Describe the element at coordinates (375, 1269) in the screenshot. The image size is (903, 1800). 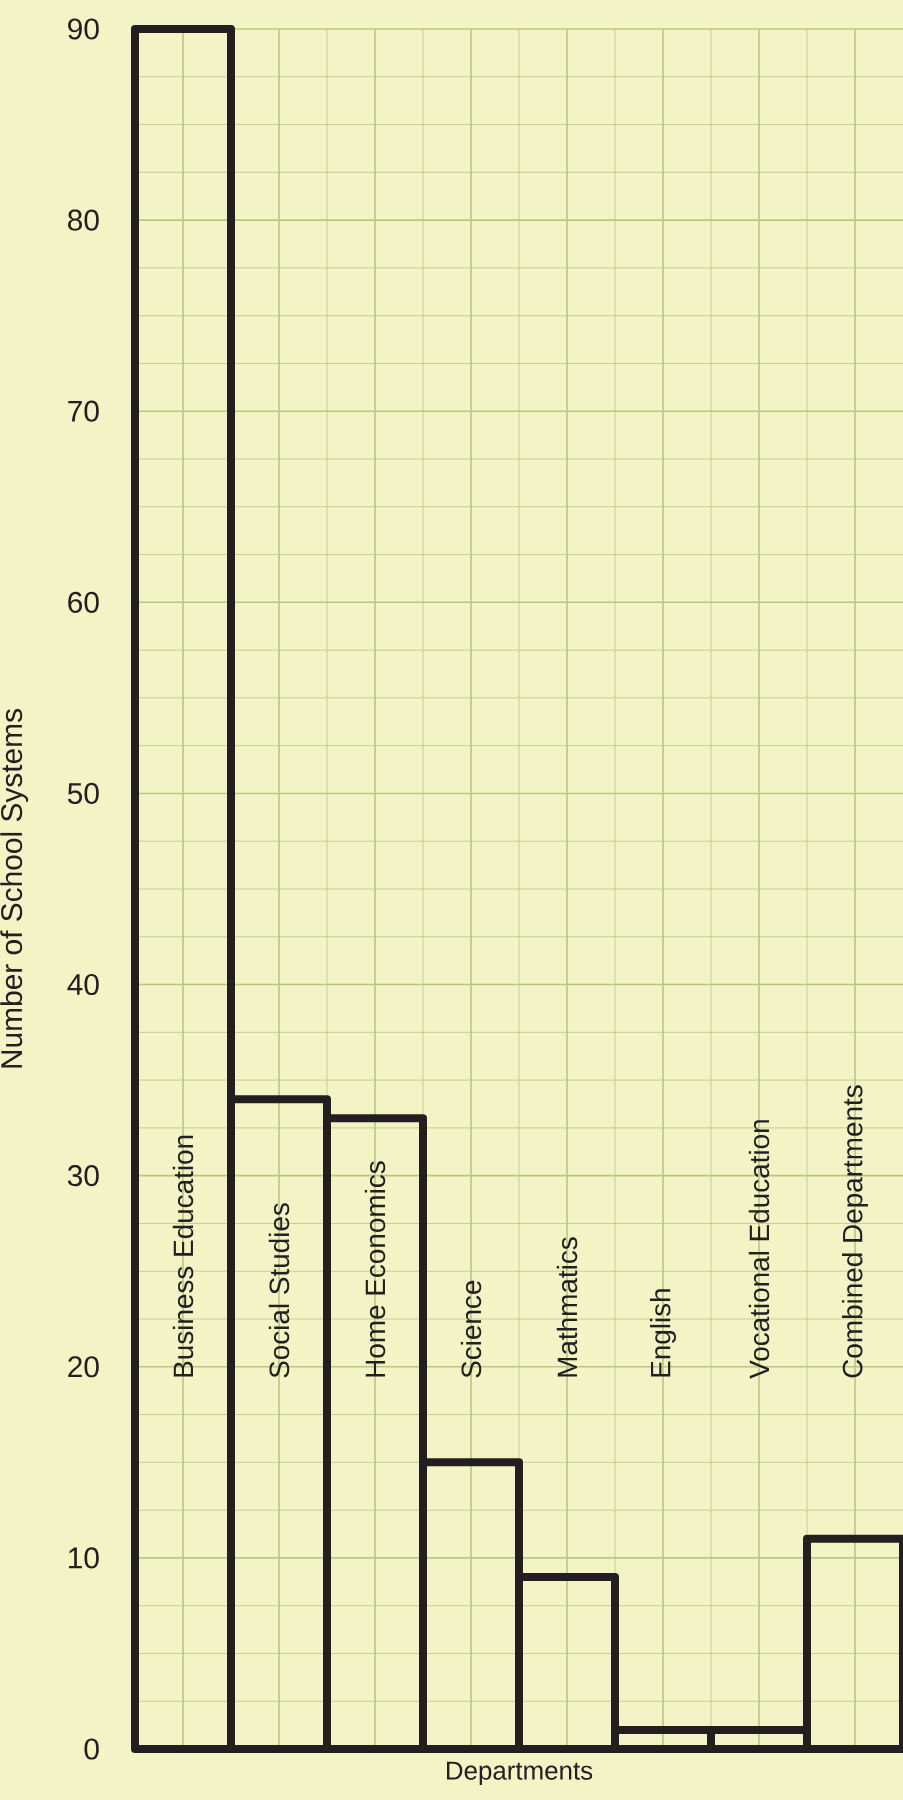
I see `x-tick-label: Home Economics` at that location.